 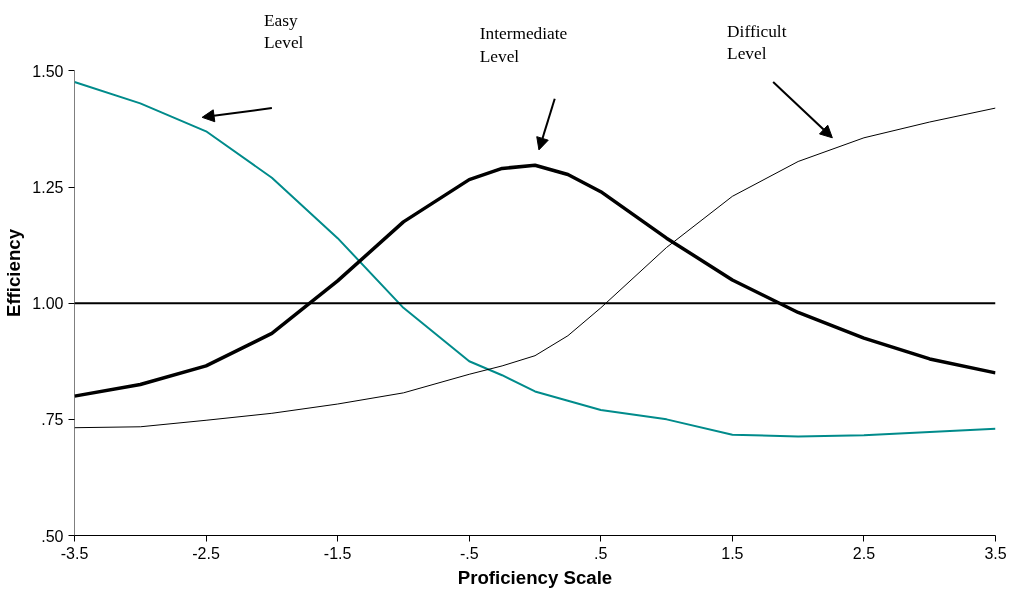 What do you see at coordinates (48, 71) in the screenshot?
I see `y-tick-label: 1.50` at bounding box center [48, 71].